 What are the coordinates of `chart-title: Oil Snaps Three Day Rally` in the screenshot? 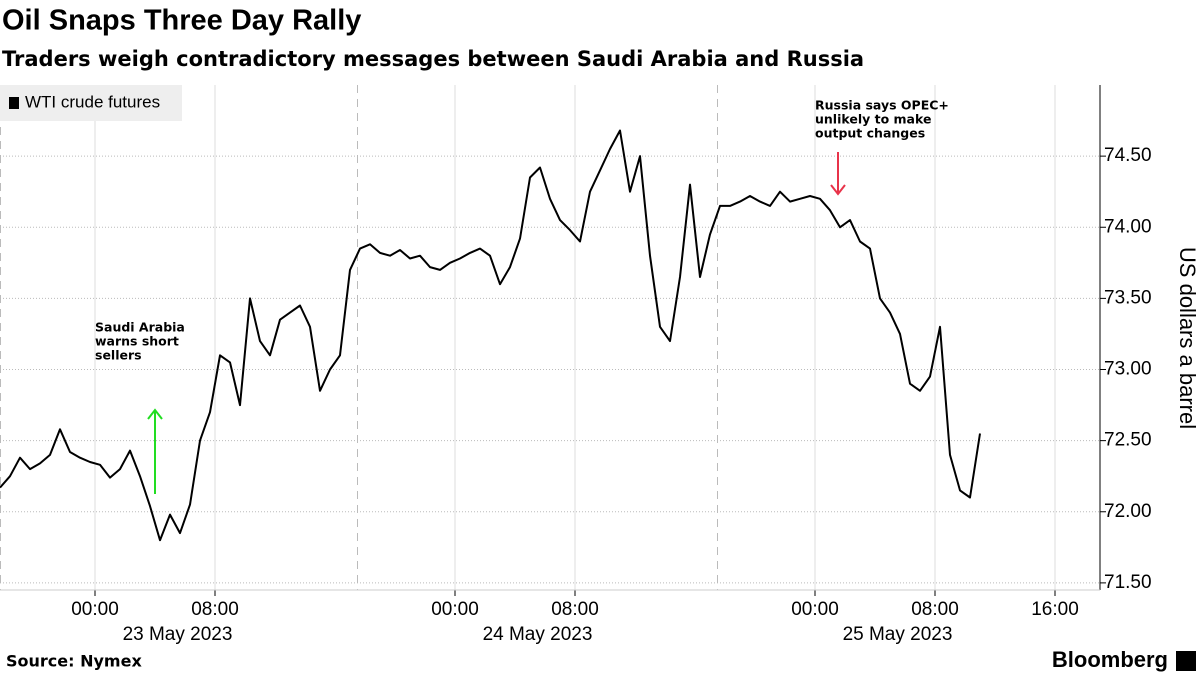 It's located at (181, 21).